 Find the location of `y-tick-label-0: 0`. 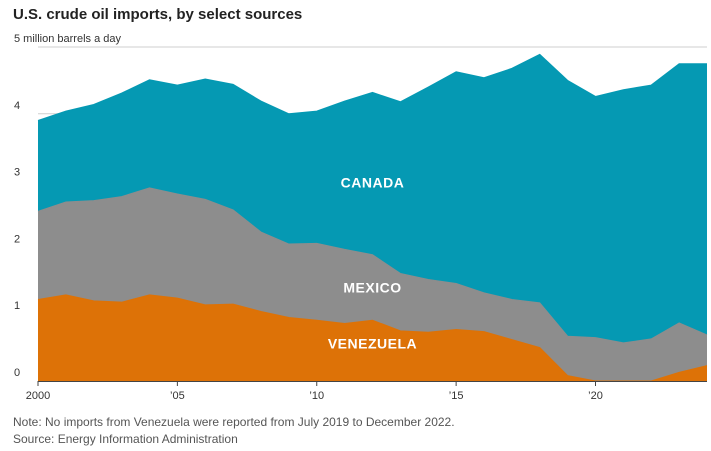

y-tick-label-0: 0 is located at coordinates (17, 373).